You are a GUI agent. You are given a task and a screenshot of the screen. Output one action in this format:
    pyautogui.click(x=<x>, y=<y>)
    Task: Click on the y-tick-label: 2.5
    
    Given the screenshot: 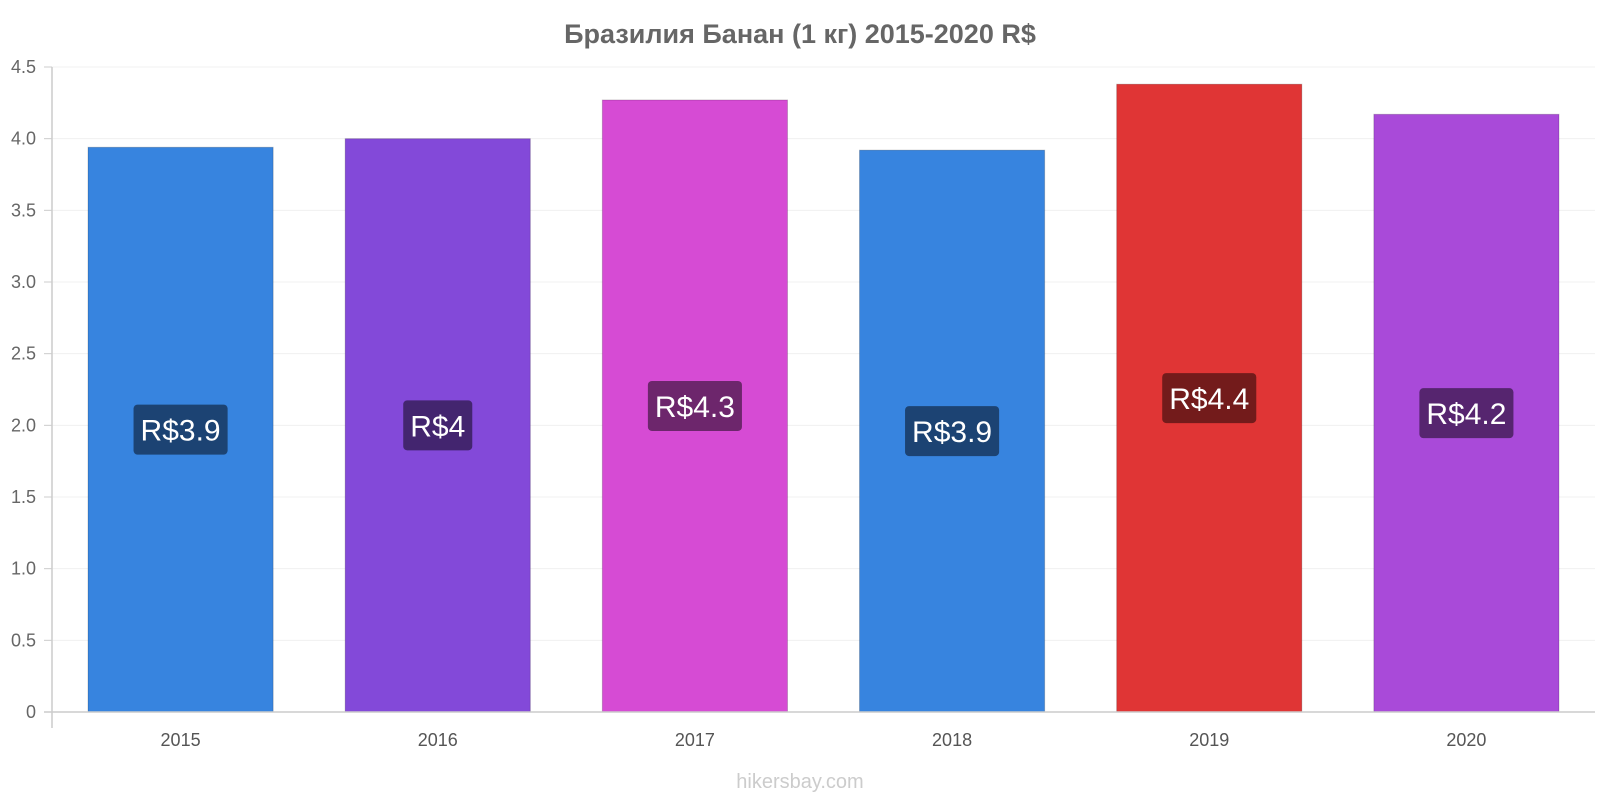 What is the action you would take?
    pyautogui.click(x=23, y=354)
    